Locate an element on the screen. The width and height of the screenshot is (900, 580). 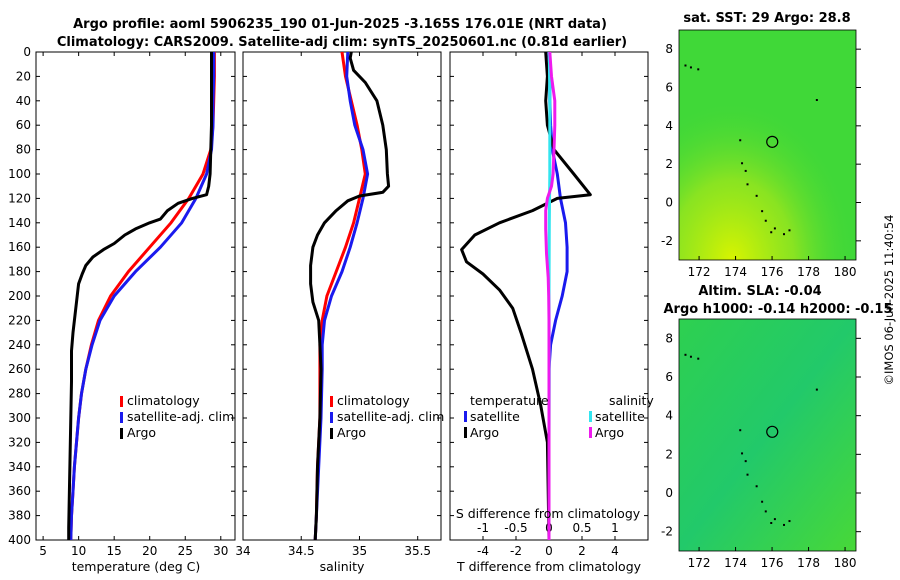
sla-map-title-line2: Argo h1000: -0.14 h2000: -0.15 is located at coordinates (777, 309).